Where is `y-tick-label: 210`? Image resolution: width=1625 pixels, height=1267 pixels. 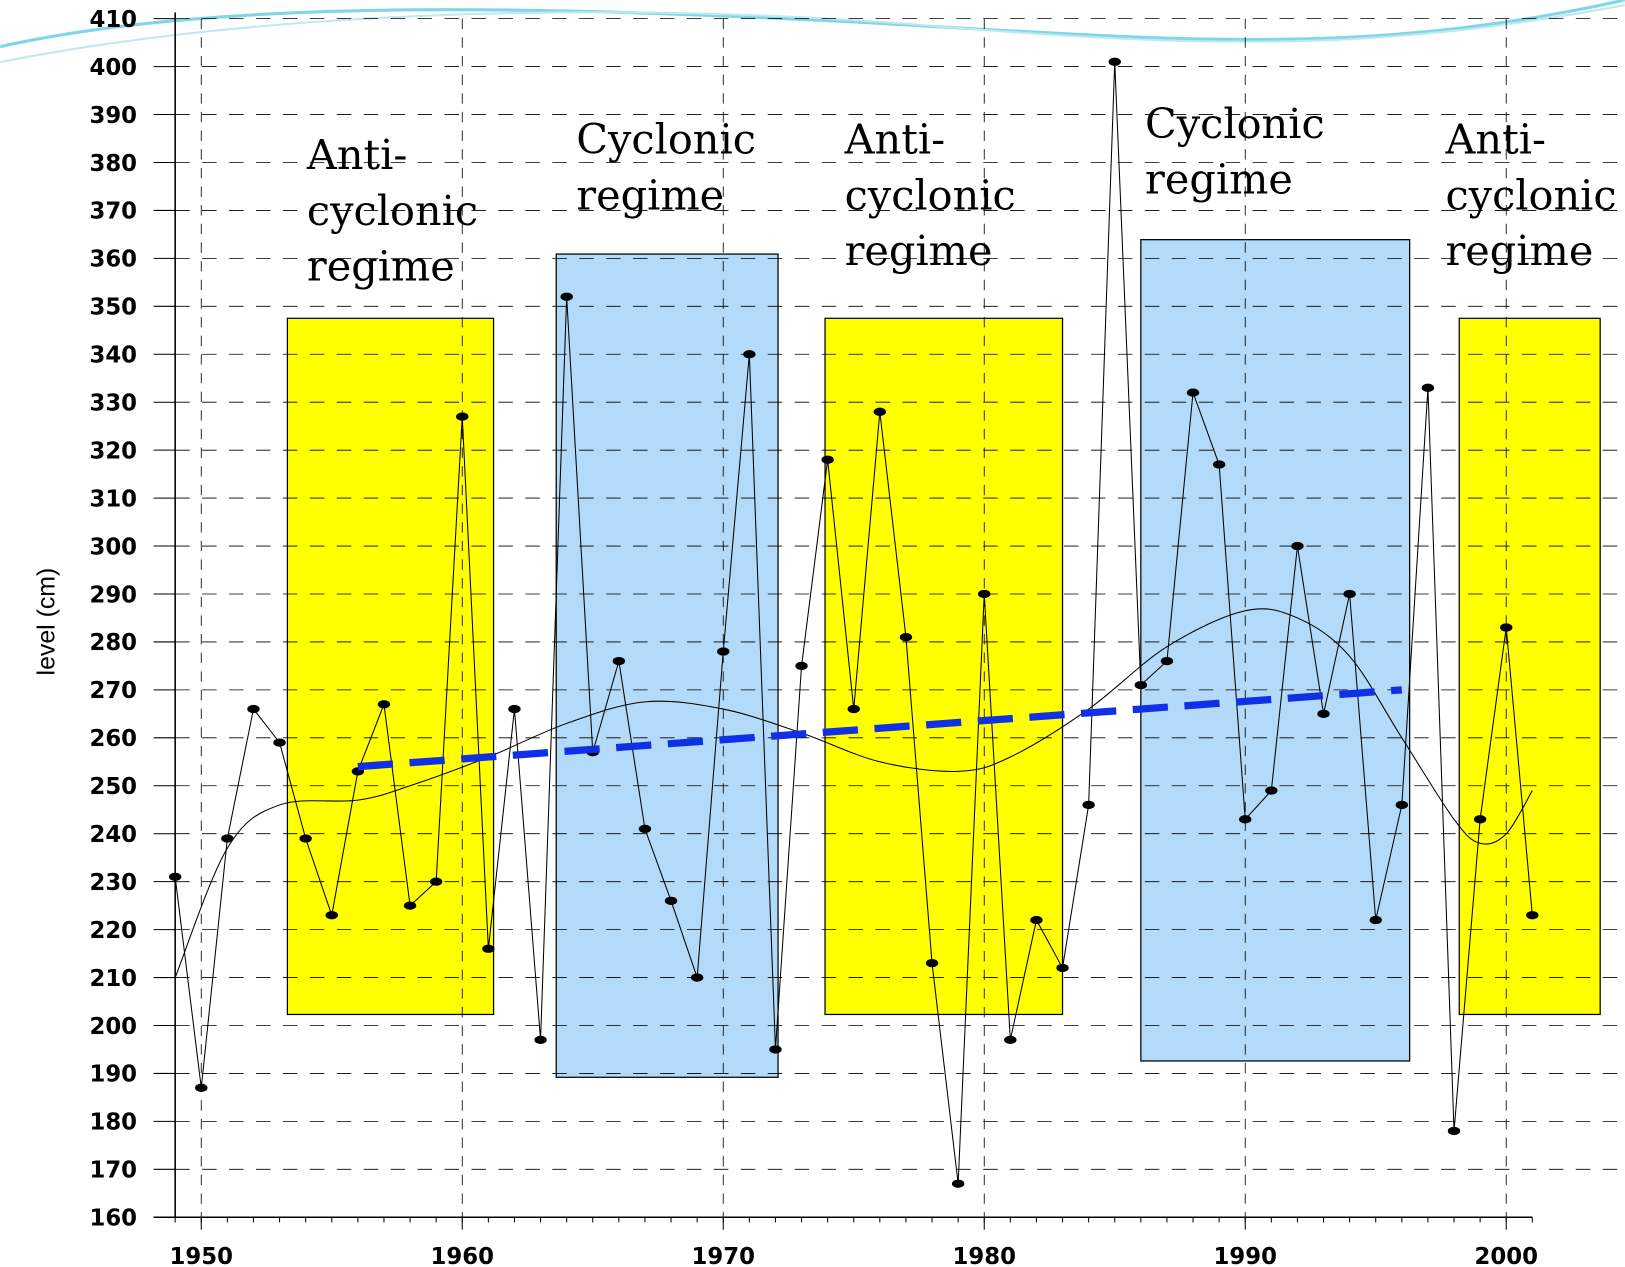
y-tick-label: 210 is located at coordinates (113, 979).